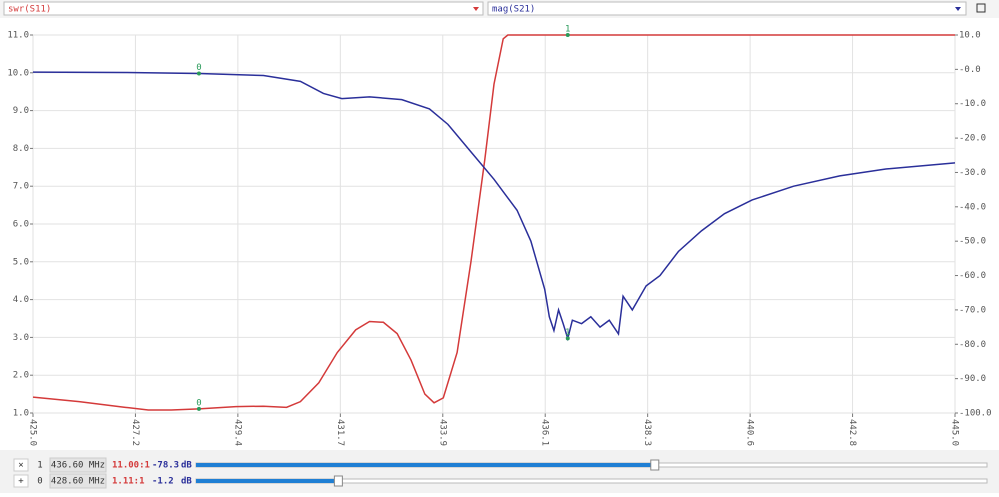  I want to click on x-tick-label: 429.4, so click(237, 432).